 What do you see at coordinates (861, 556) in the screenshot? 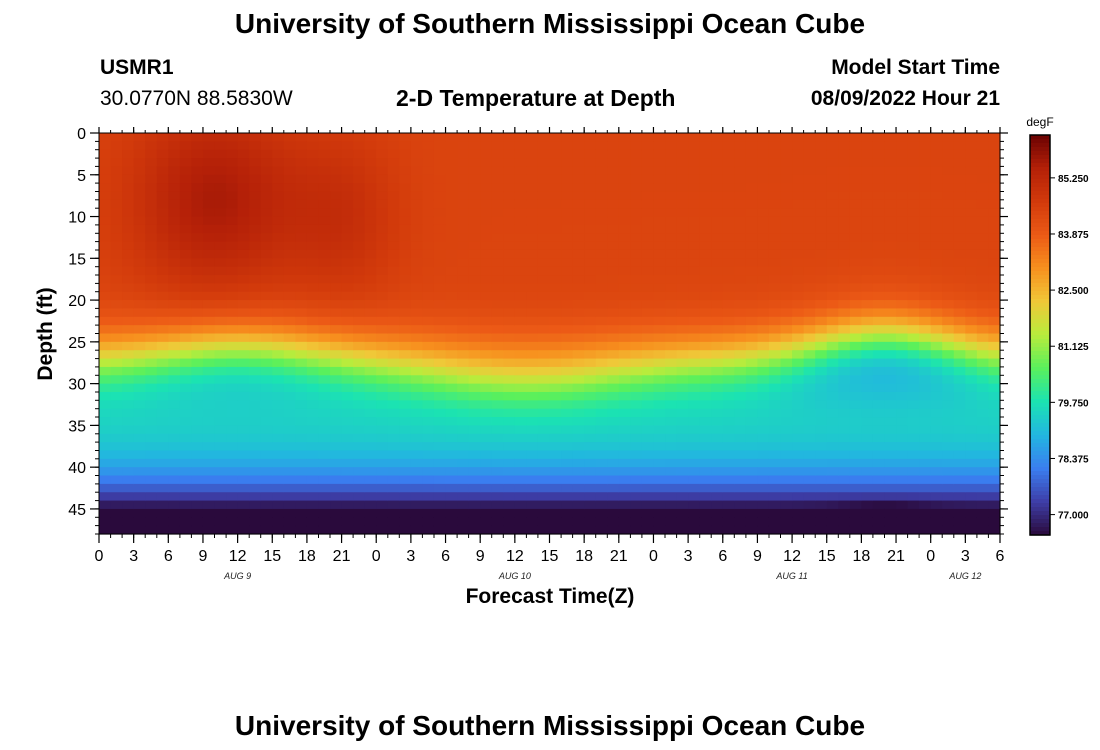
I see `x-tick-label: 18` at bounding box center [861, 556].